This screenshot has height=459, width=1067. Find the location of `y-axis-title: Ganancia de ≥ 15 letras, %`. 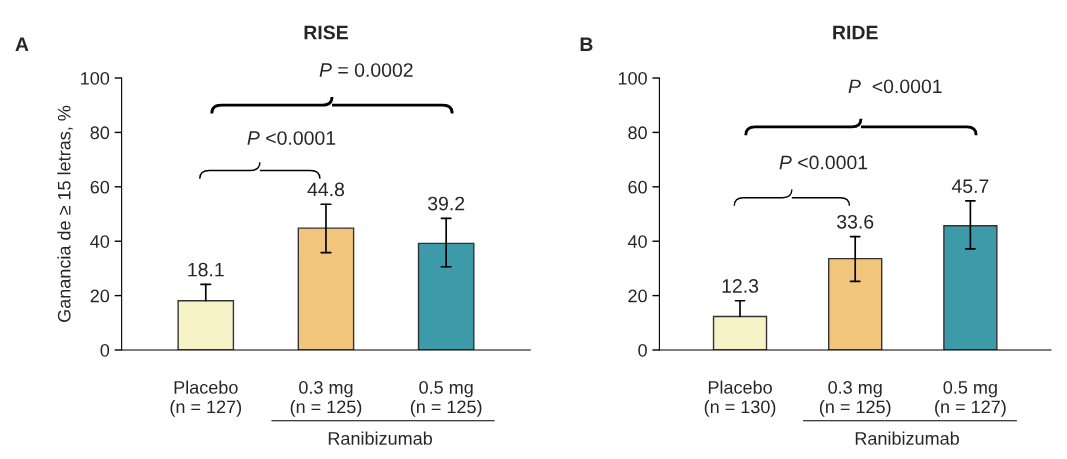

y-axis-title: Ganancia de ≥ 15 letras, % is located at coordinates (65, 213).